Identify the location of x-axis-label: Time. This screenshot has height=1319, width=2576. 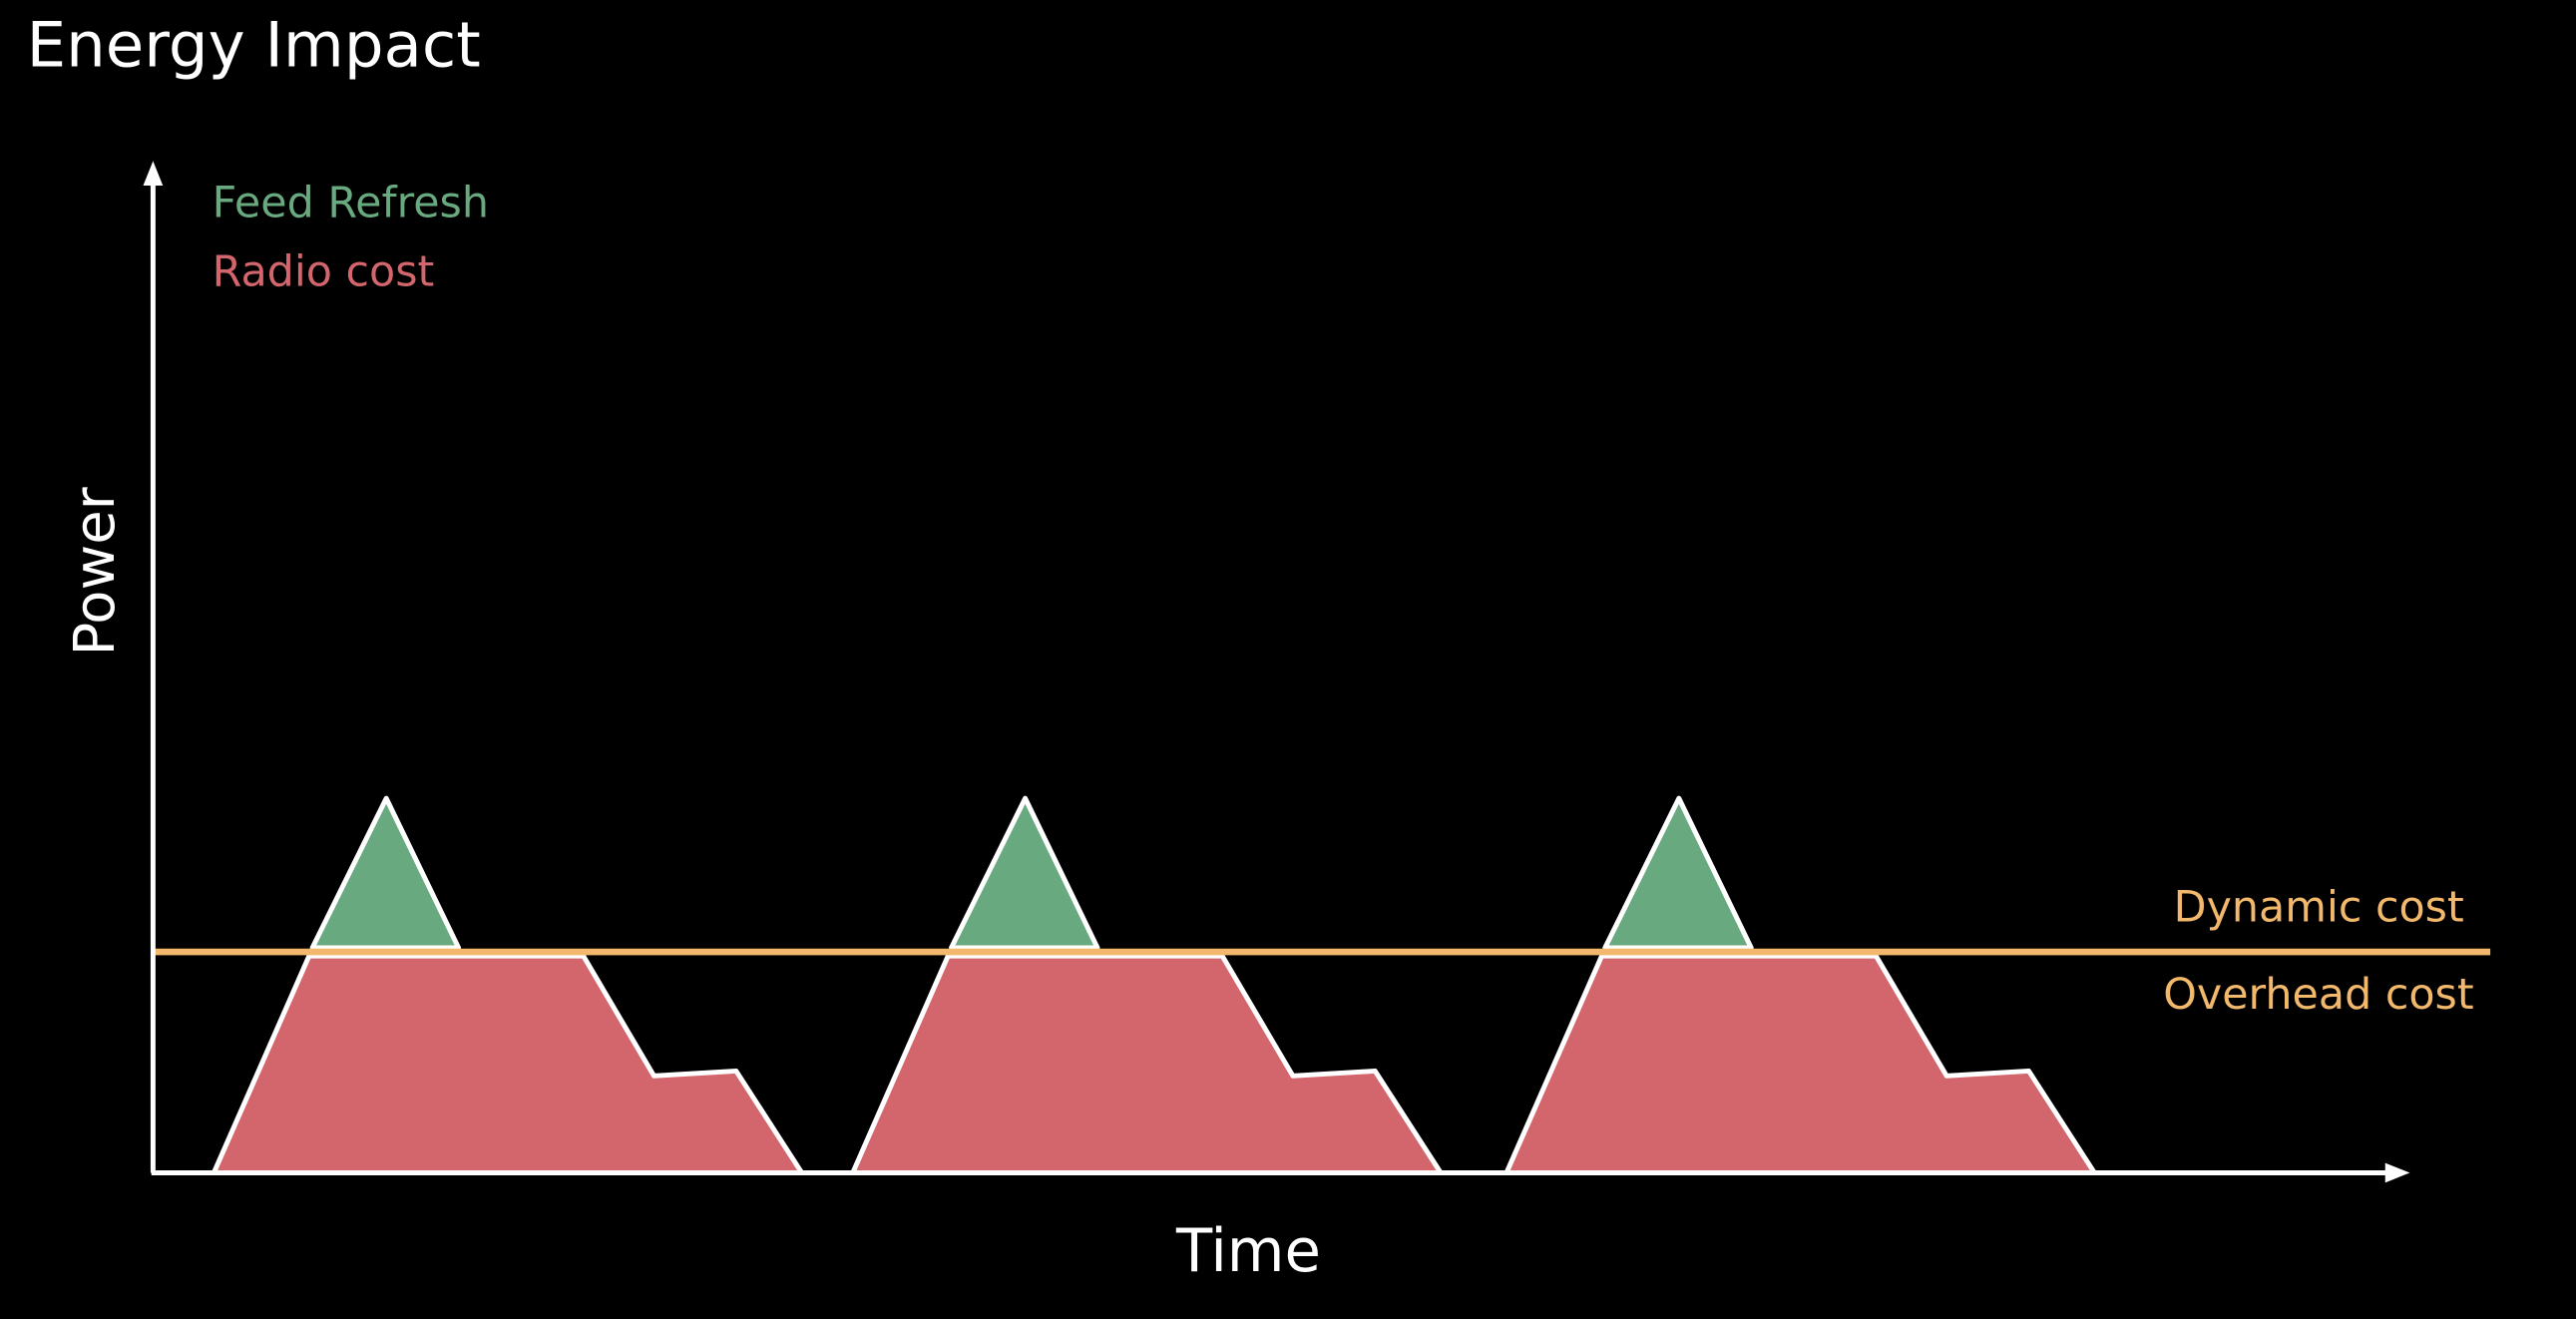
(1248, 1250).